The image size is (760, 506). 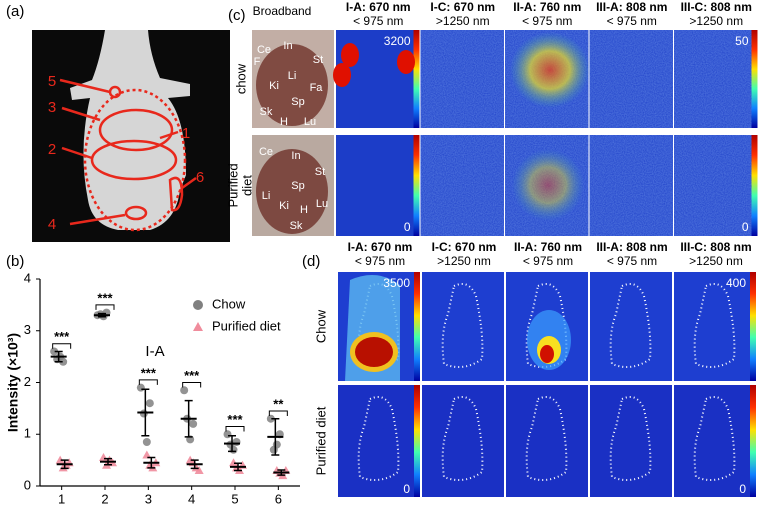 I want to click on y-tick-label: 1, so click(x=27, y=433).